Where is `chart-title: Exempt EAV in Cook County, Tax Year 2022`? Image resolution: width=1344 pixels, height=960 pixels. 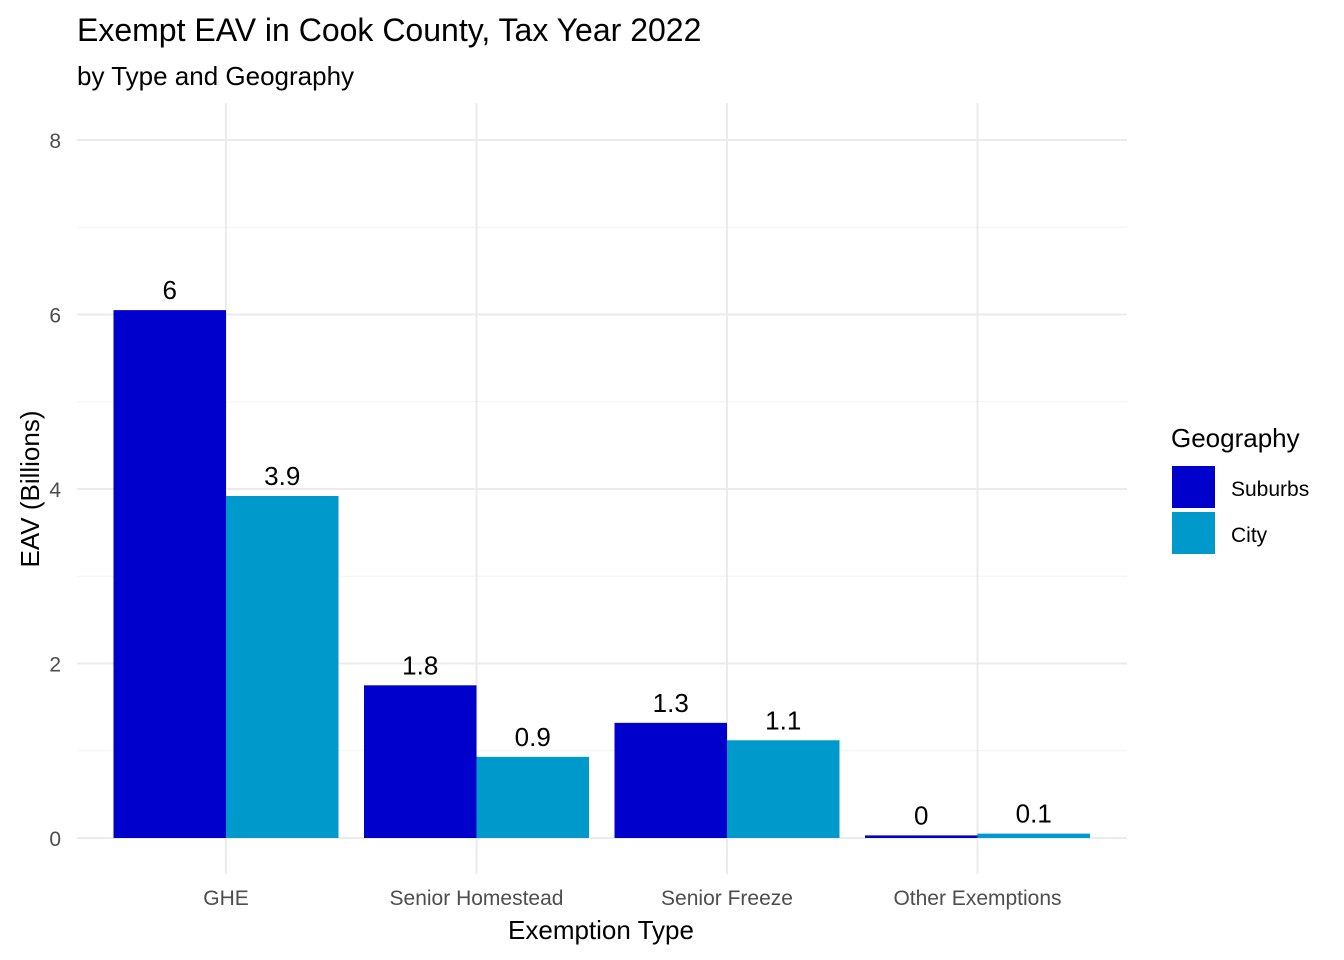 chart-title: Exempt EAV in Cook County, Tax Year 2022 is located at coordinates (389, 30).